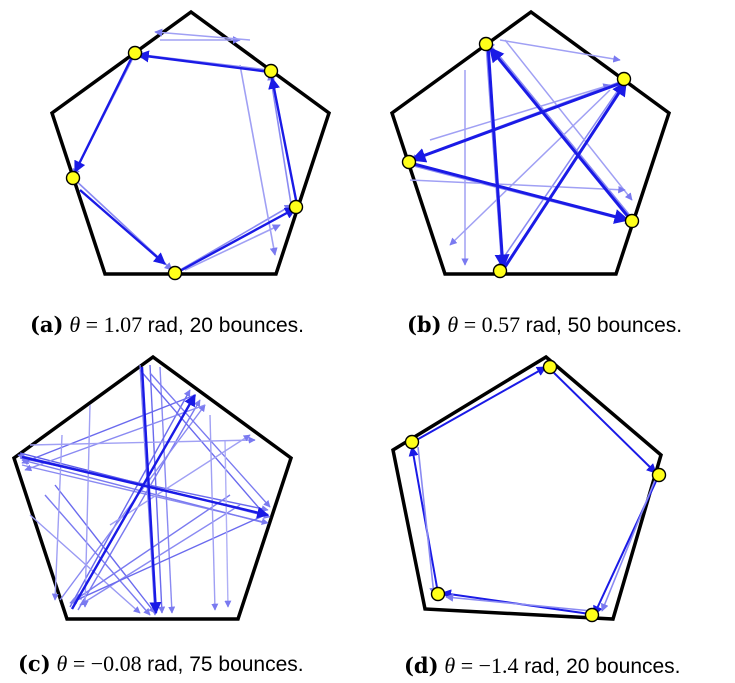 This screenshot has height=683, width=735. I want to click on theta-expression: θ = 0.57, so click(486, 324).